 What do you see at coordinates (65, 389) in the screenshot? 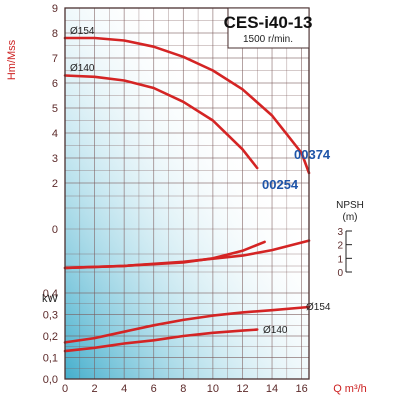
I see `x-tick-label: 0` at bounding box center [65, 389].